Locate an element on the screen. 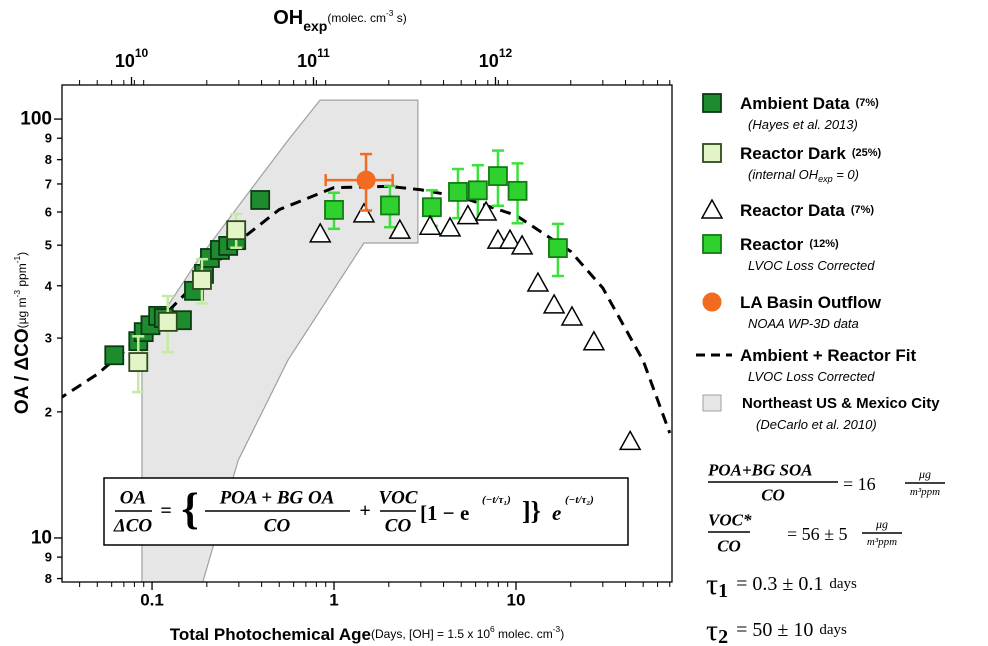  legend-label: Reactor Dark (25%) is located at coordinates (811, 153).